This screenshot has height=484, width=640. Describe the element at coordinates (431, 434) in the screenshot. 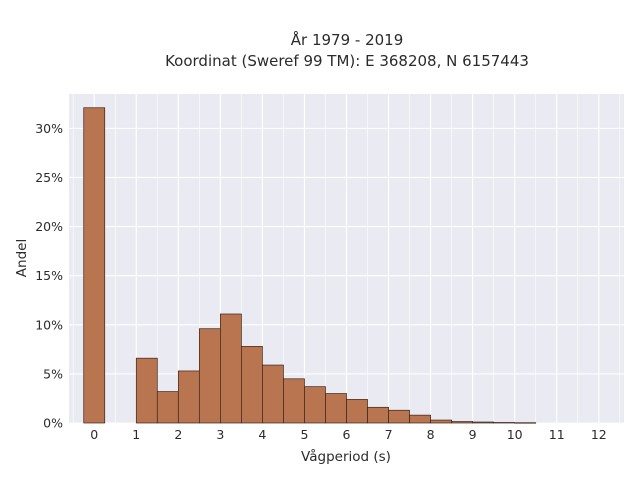

I see `x-tick-label: 8` at that location.